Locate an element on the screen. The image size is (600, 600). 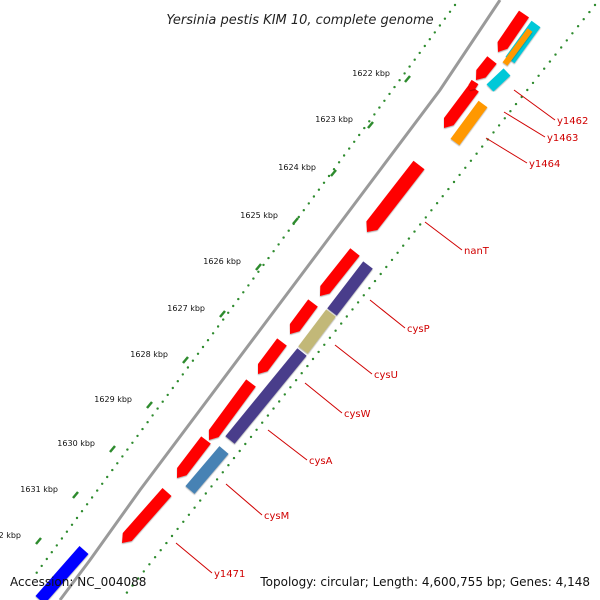
ruler-tick-label: 1632 kbp is located at coordinates (10, 535).